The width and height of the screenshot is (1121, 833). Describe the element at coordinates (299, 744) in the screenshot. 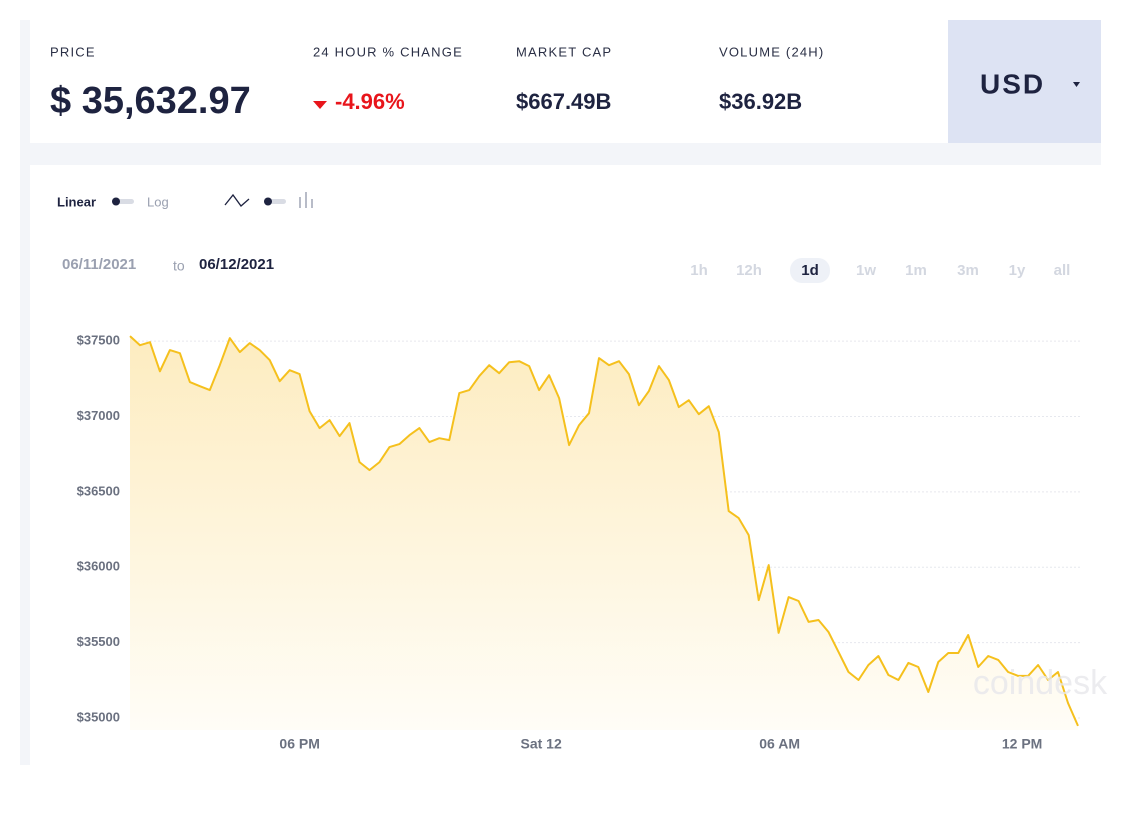

I see `x-tick-label: 06 PM` at that location.